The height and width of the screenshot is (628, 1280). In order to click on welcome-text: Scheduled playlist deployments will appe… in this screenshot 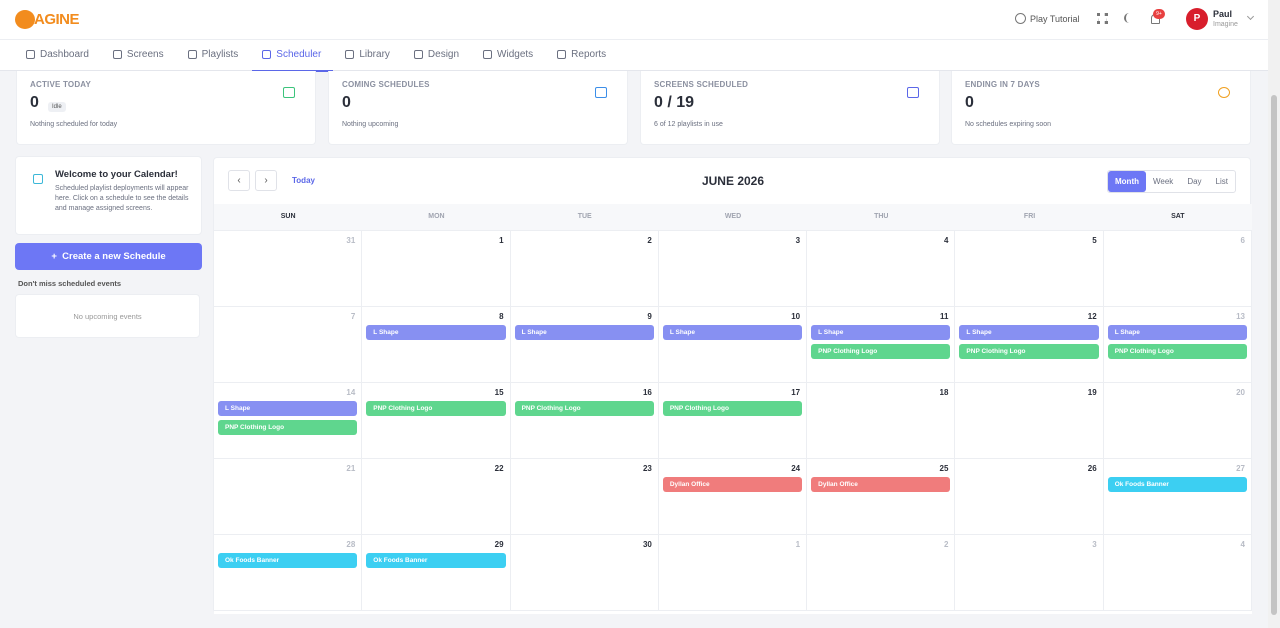, I will do `click(122, 198)`.